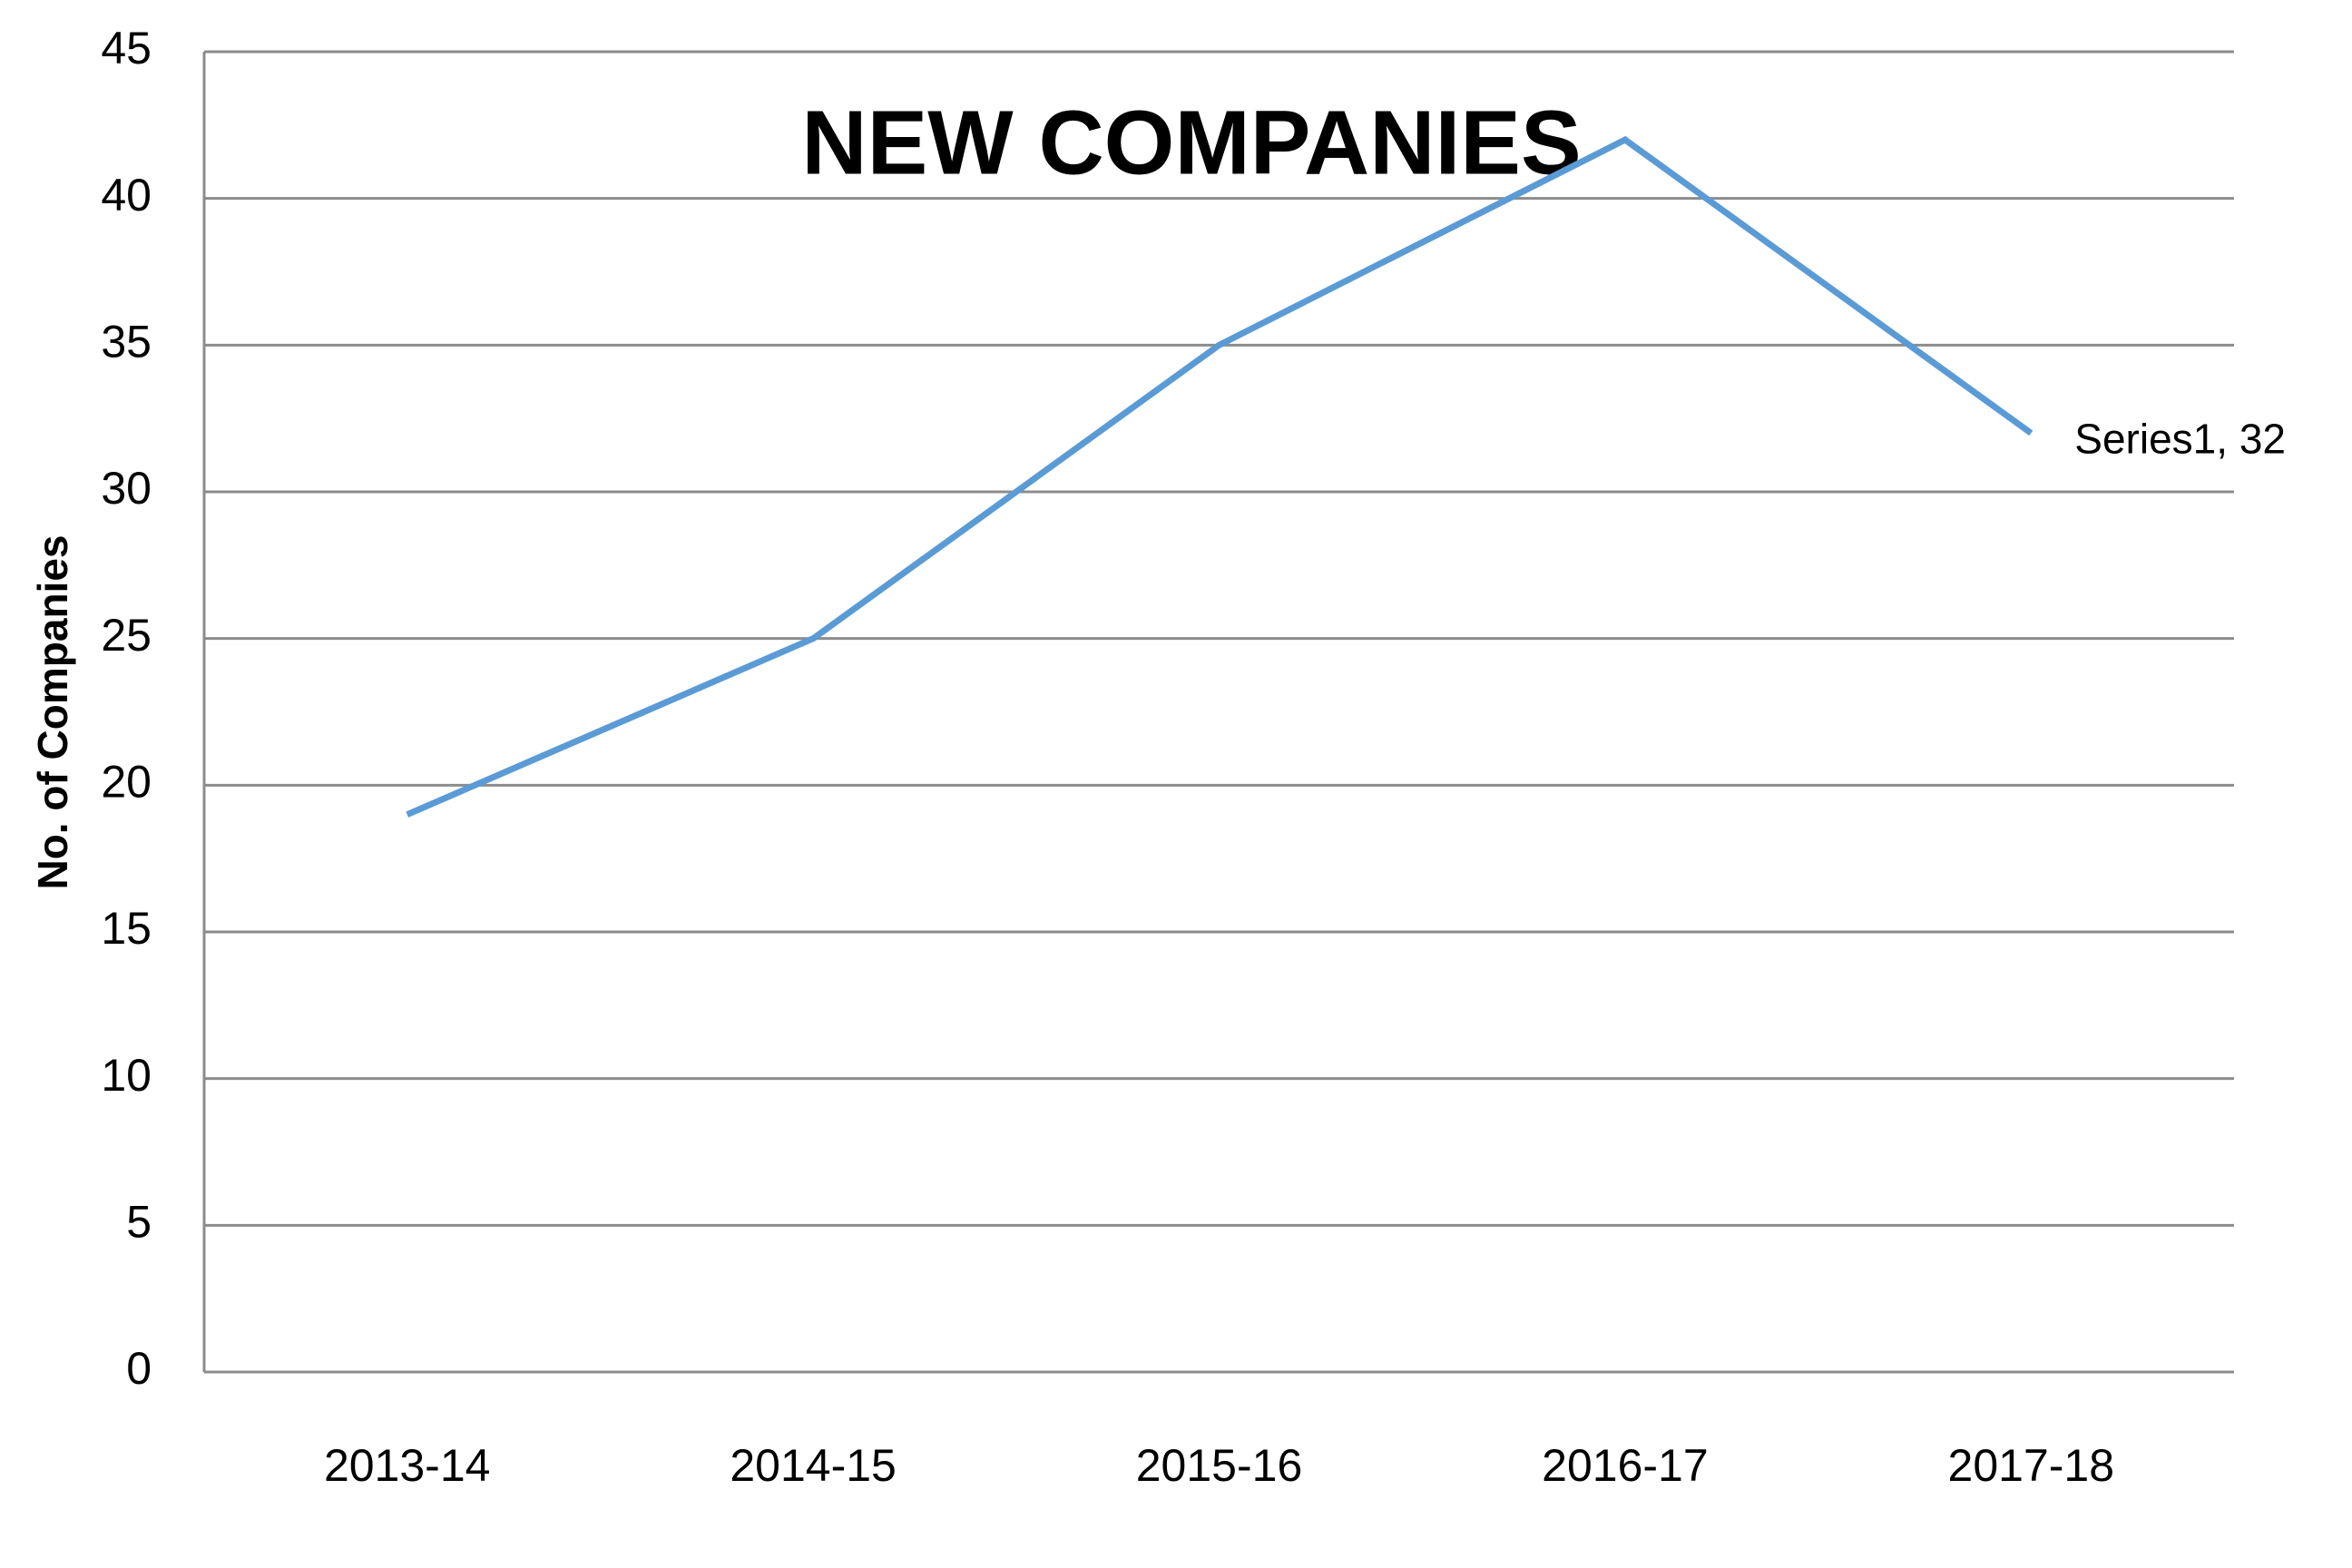 The image size is (2352, 1568). I want to click on x-tick-label: 2017-18, so click(2031, 1465).